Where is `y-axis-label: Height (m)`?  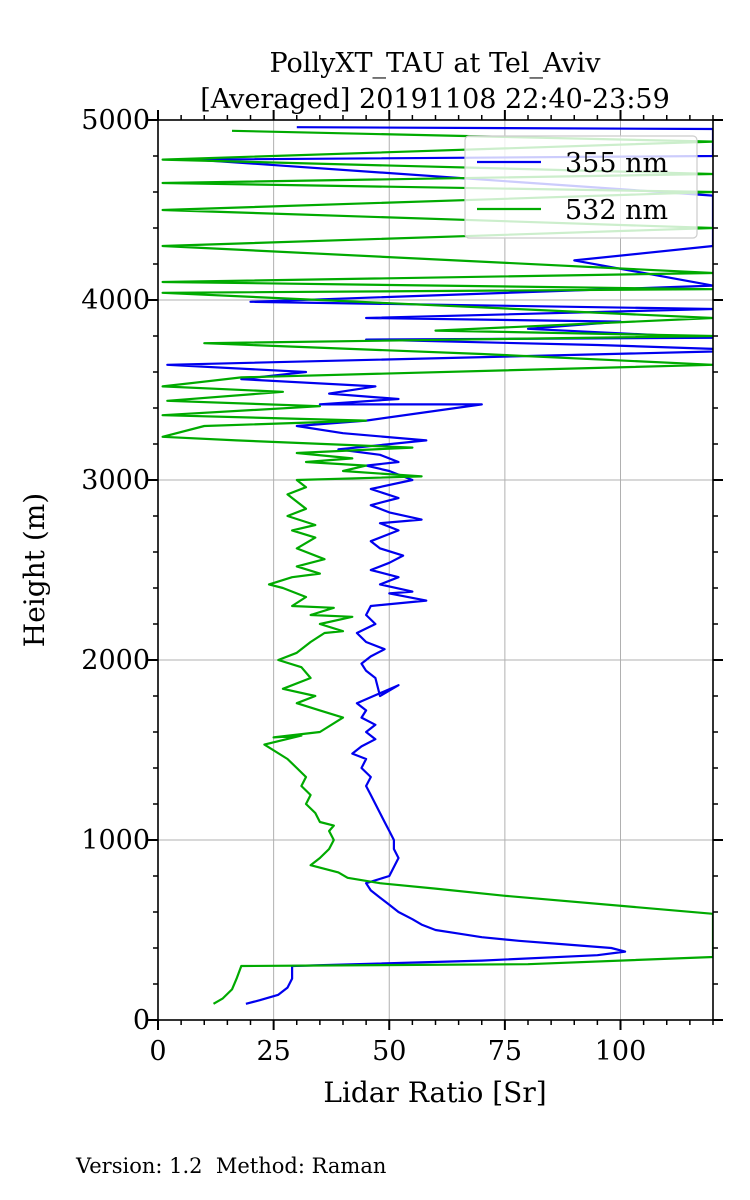 y-axis-label: Height (m) is located at coordinates (34, 570).